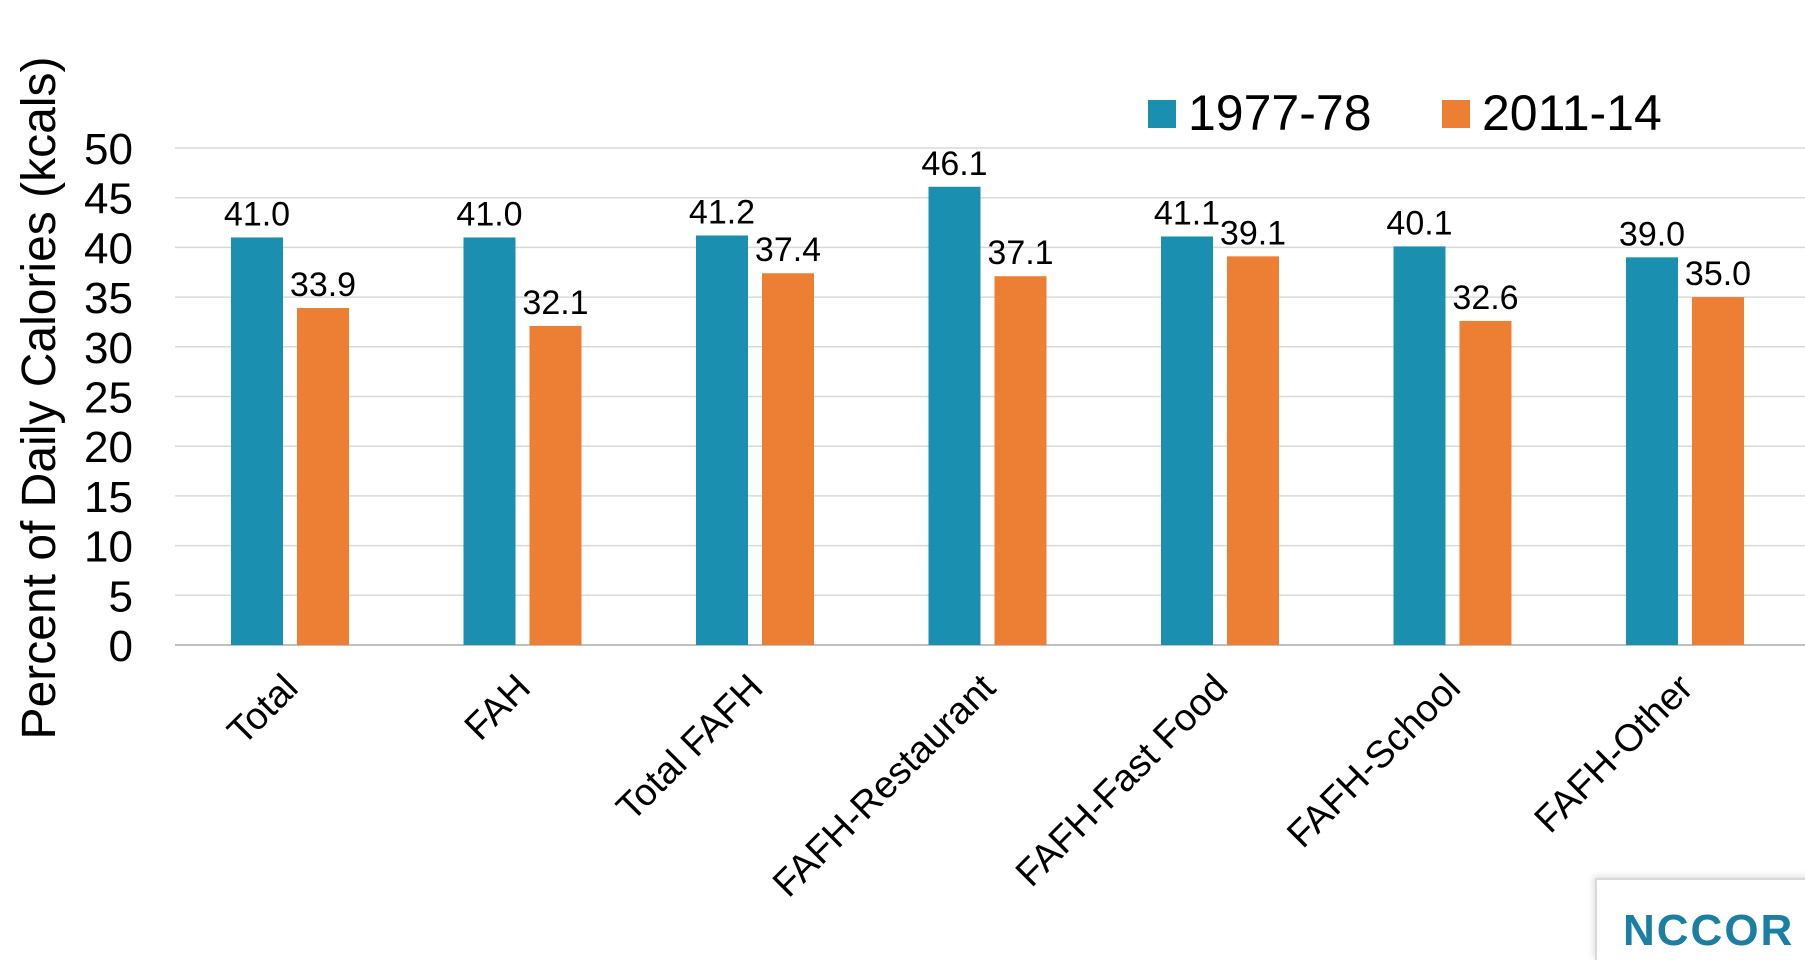 The image size is (1805, 960). I want to click on data-label: 37.4, so click(788, 250).